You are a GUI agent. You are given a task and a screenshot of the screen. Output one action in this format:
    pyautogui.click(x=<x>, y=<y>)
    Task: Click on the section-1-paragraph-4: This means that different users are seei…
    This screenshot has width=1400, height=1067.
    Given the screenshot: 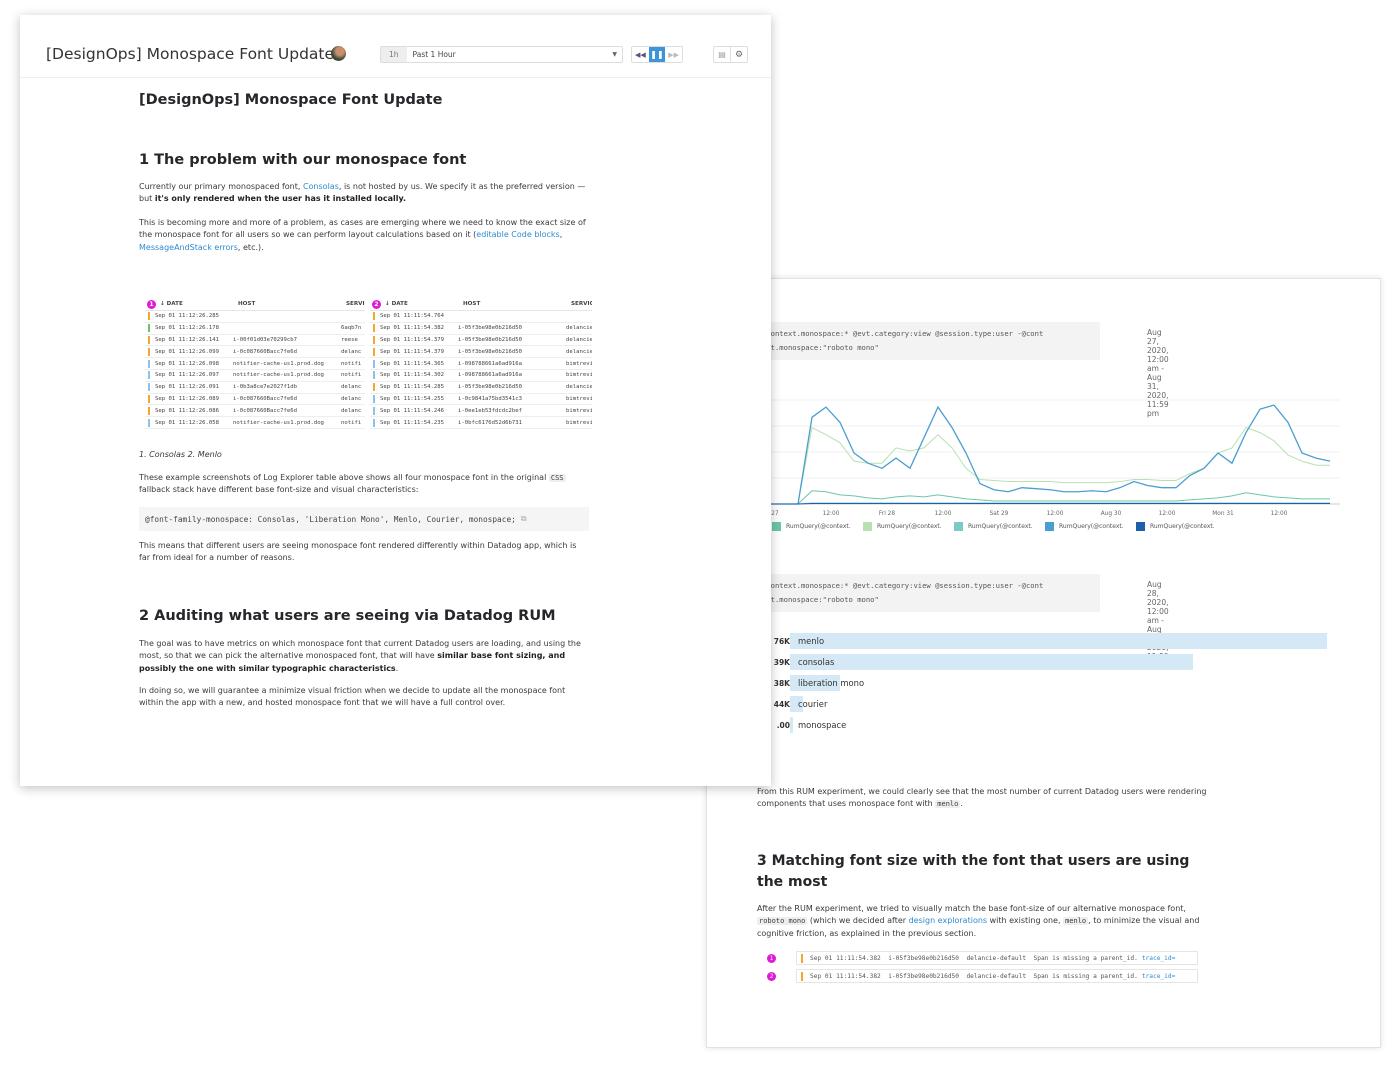 What is the action you would take?
    pyautogui.click(x=358, y=552)
    